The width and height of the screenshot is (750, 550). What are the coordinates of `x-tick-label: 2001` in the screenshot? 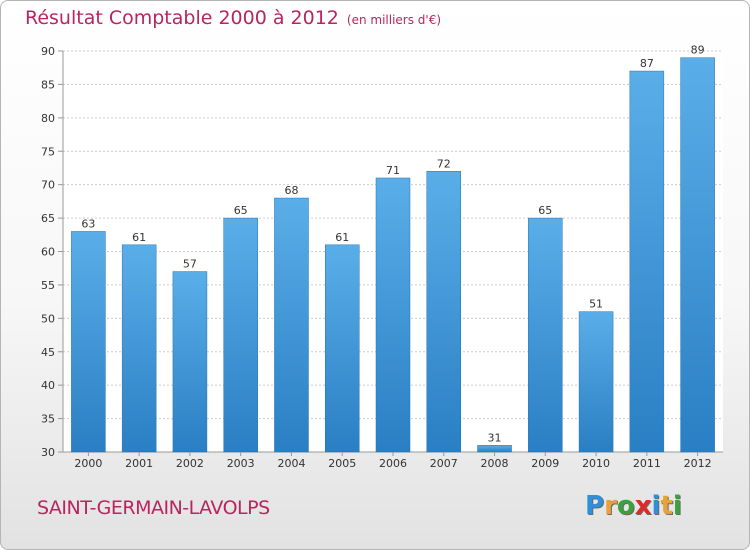 It's located at (139, 463).